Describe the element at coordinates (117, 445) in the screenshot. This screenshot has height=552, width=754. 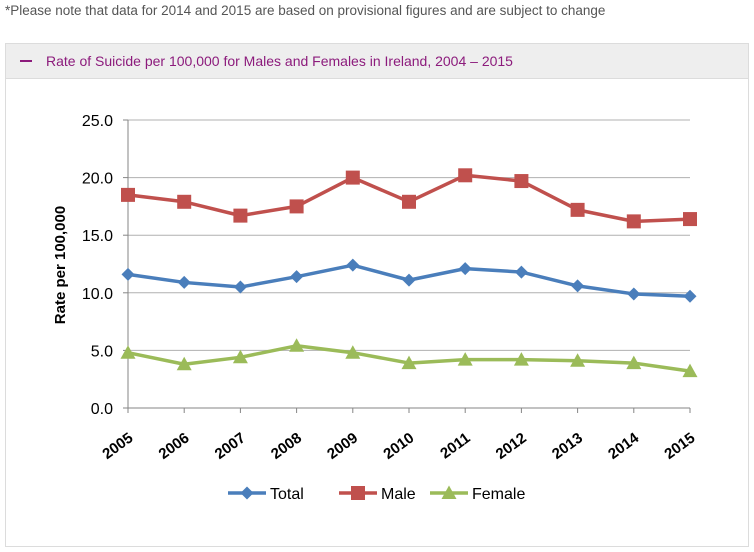
I see `x-tick-label: 2005` at that location.